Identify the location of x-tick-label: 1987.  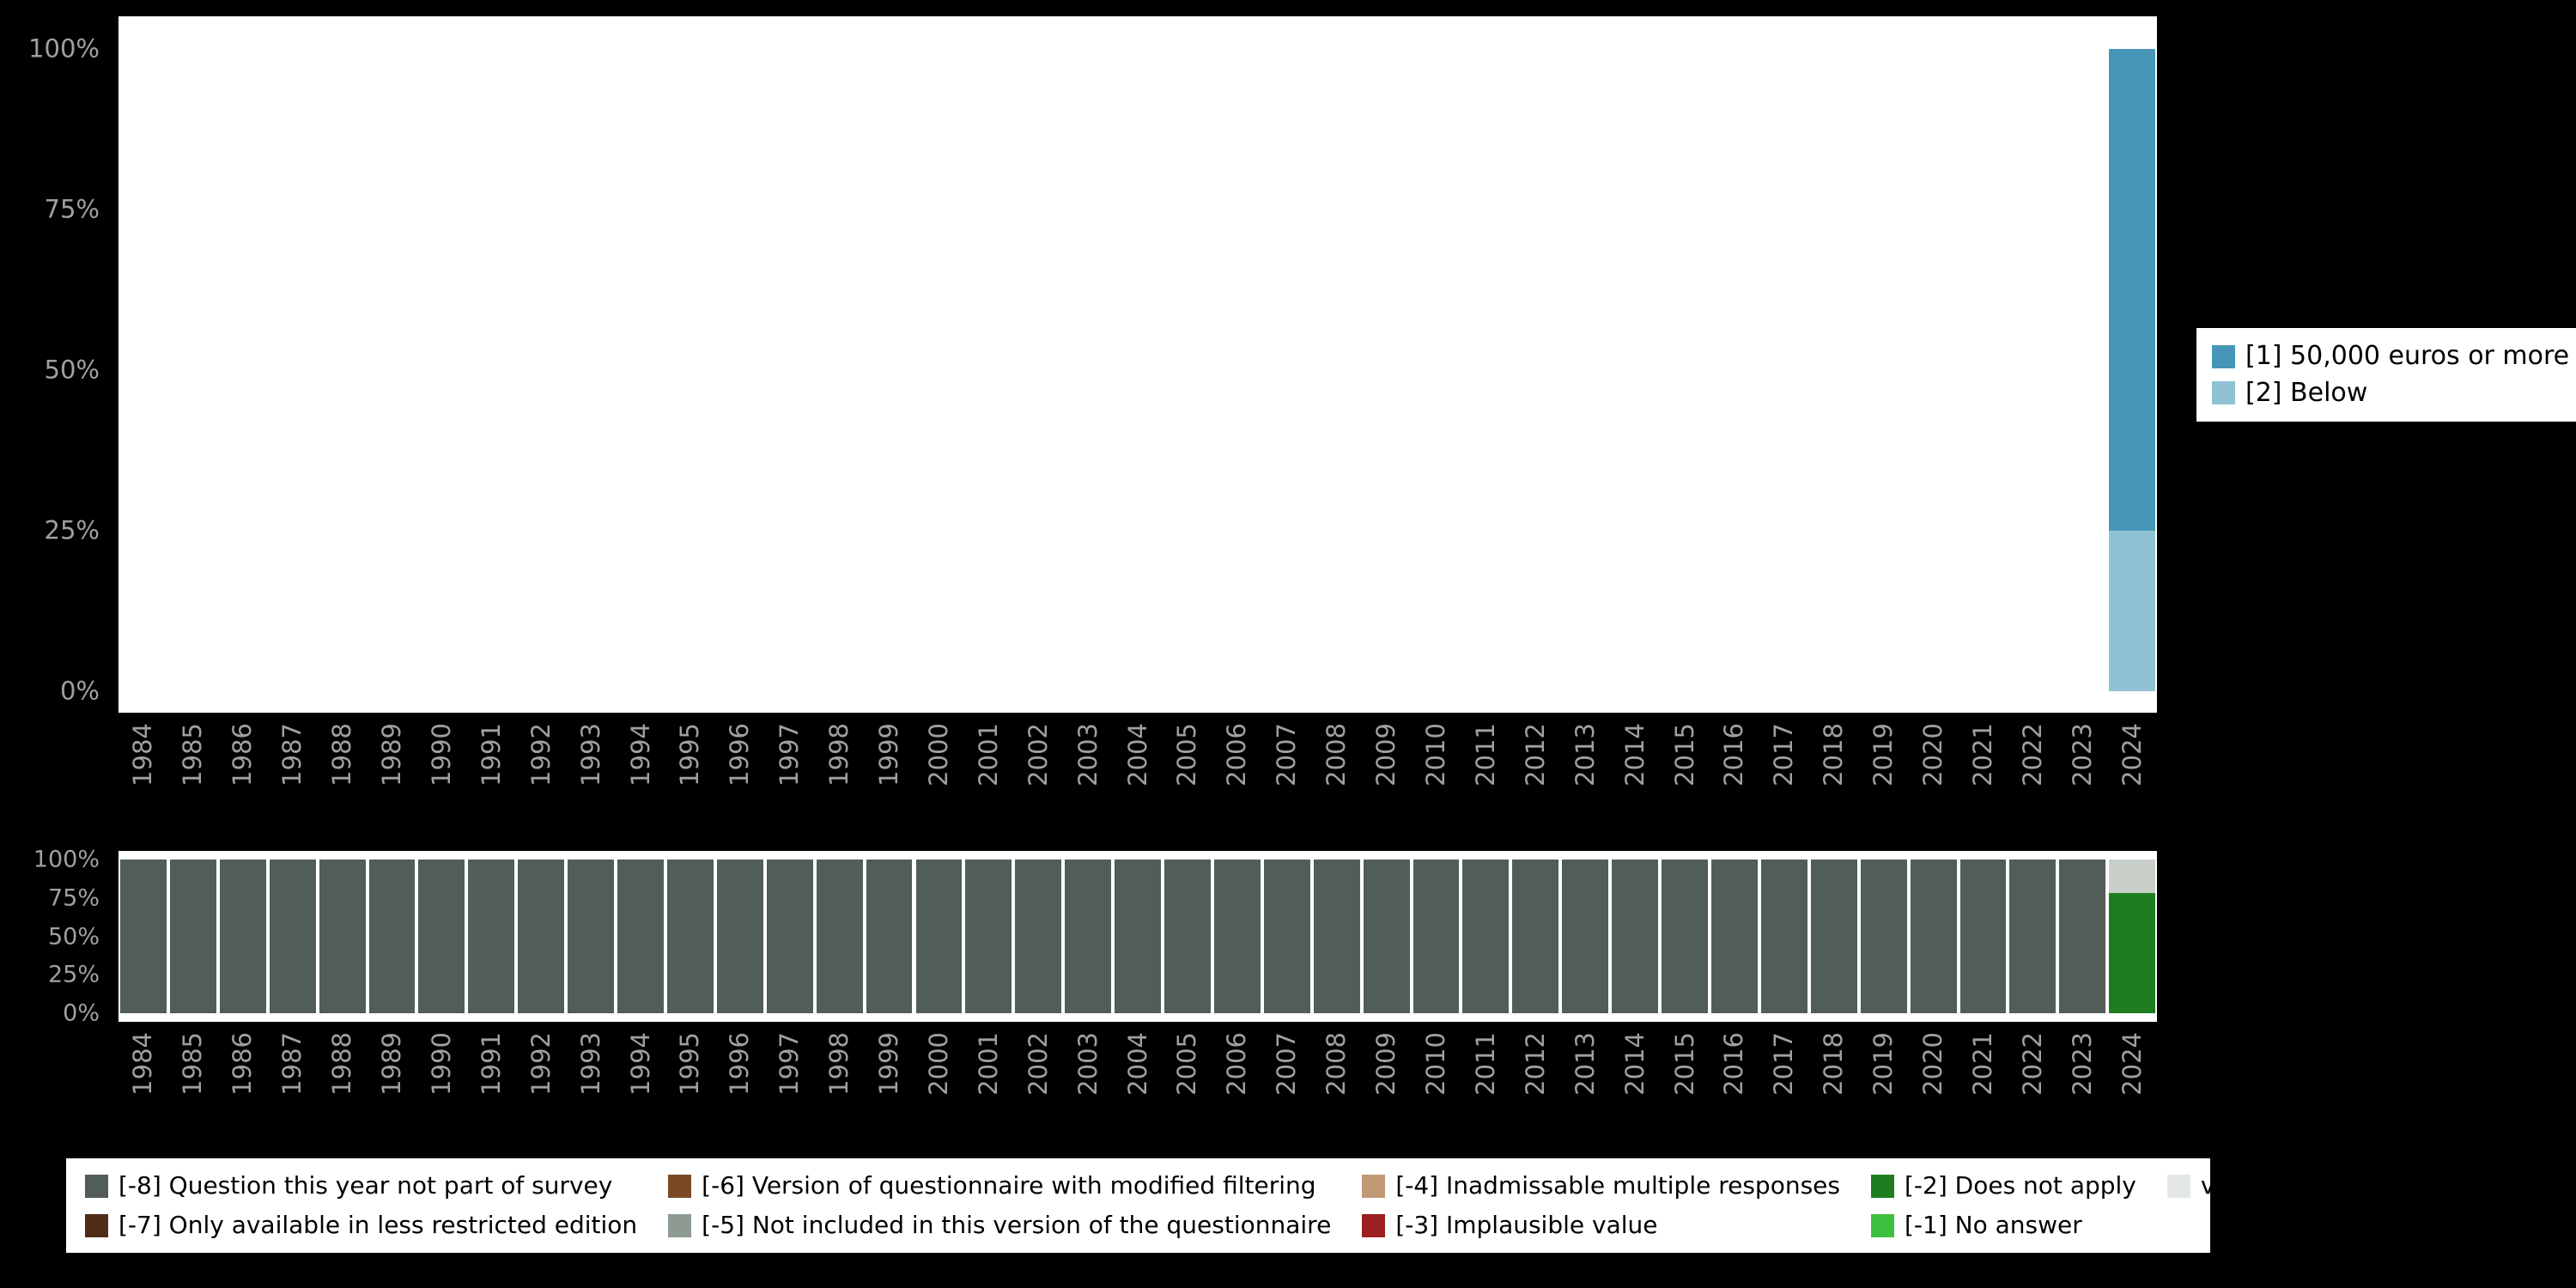
(292, 755).